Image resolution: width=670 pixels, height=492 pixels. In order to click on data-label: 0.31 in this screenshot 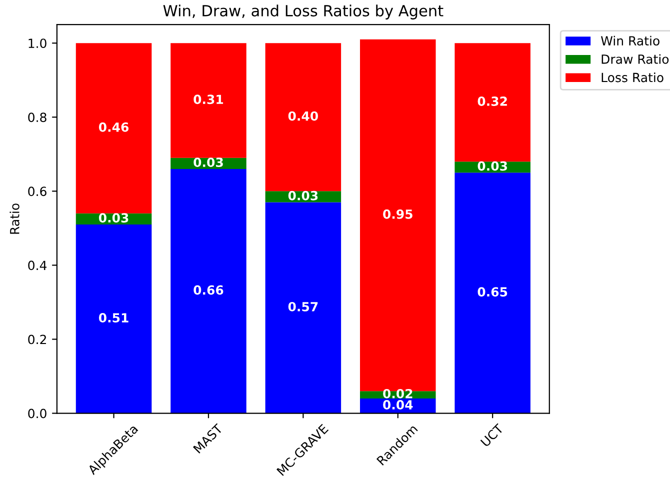, I will do `click(209, 99)`.